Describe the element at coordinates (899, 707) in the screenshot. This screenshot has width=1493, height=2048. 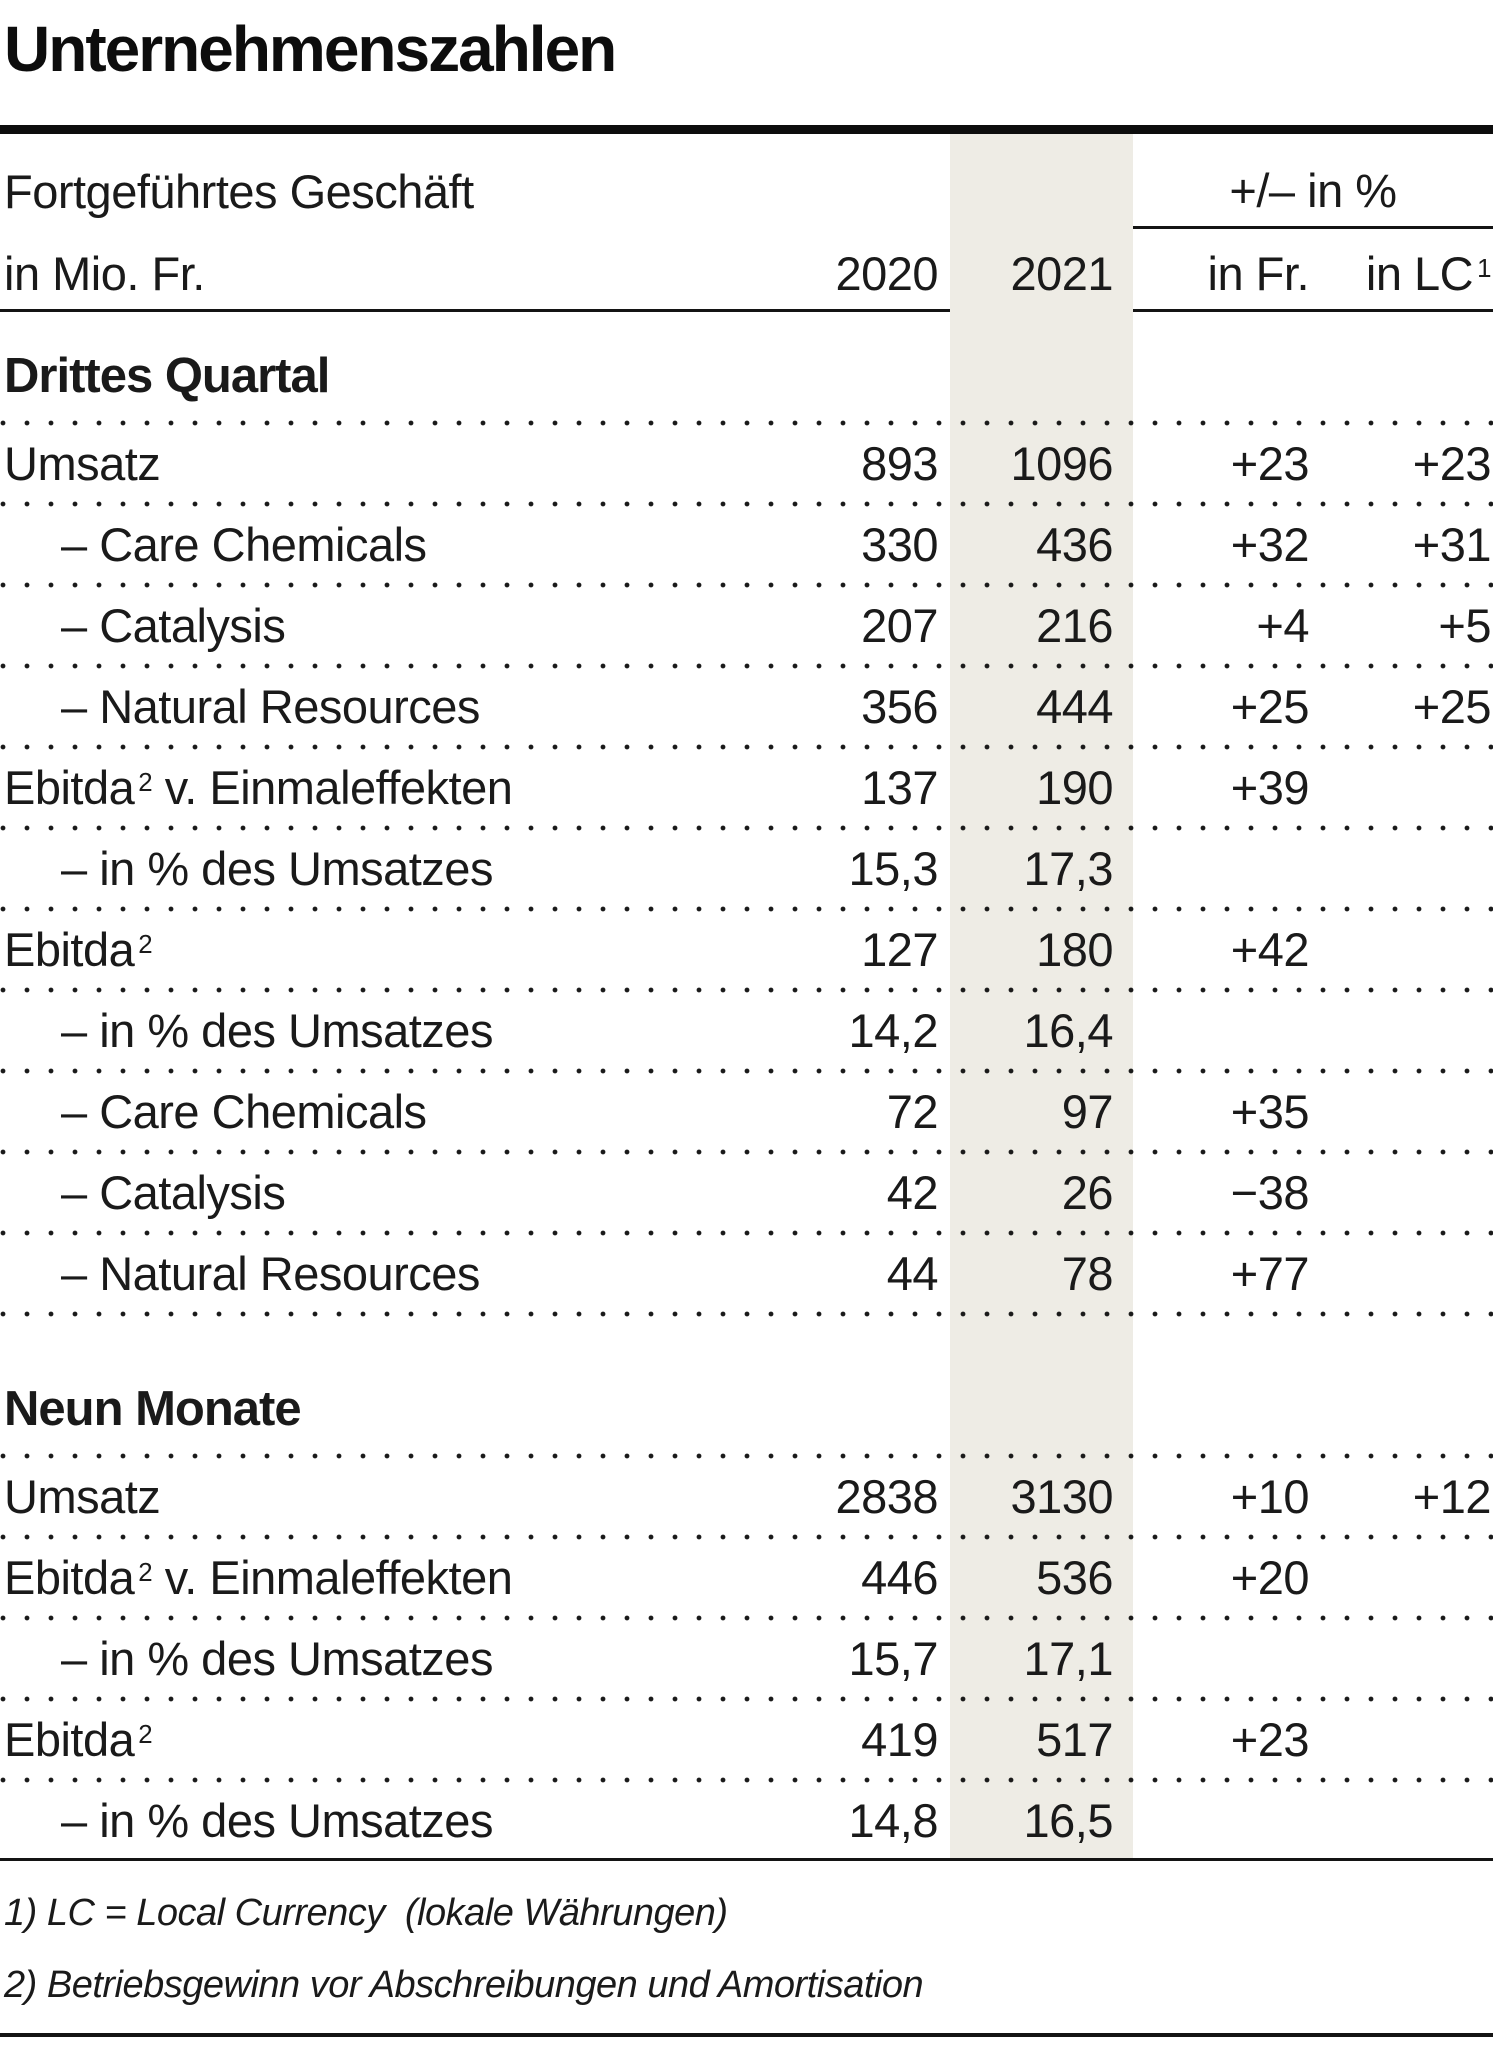
I see `cell-2020: 356` at that location.